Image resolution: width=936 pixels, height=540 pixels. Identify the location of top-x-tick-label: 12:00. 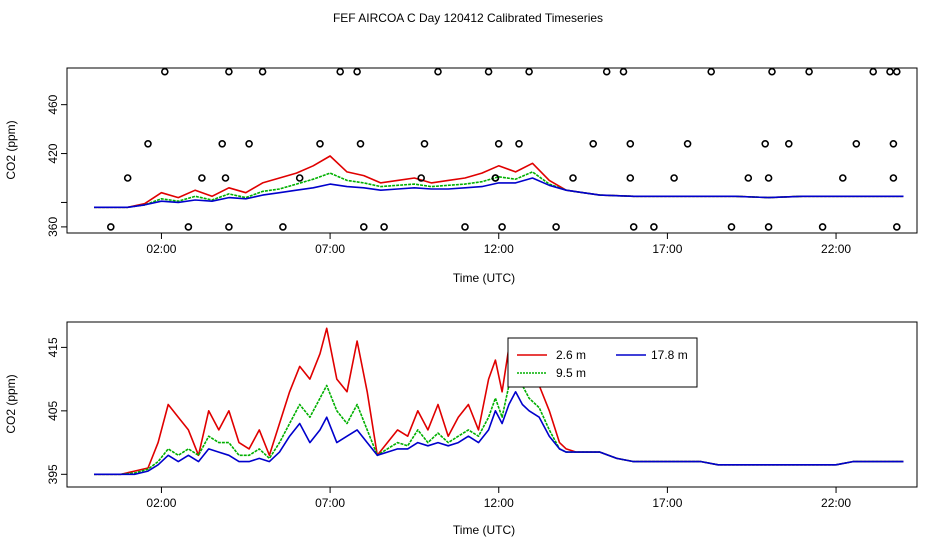
(499, 249).